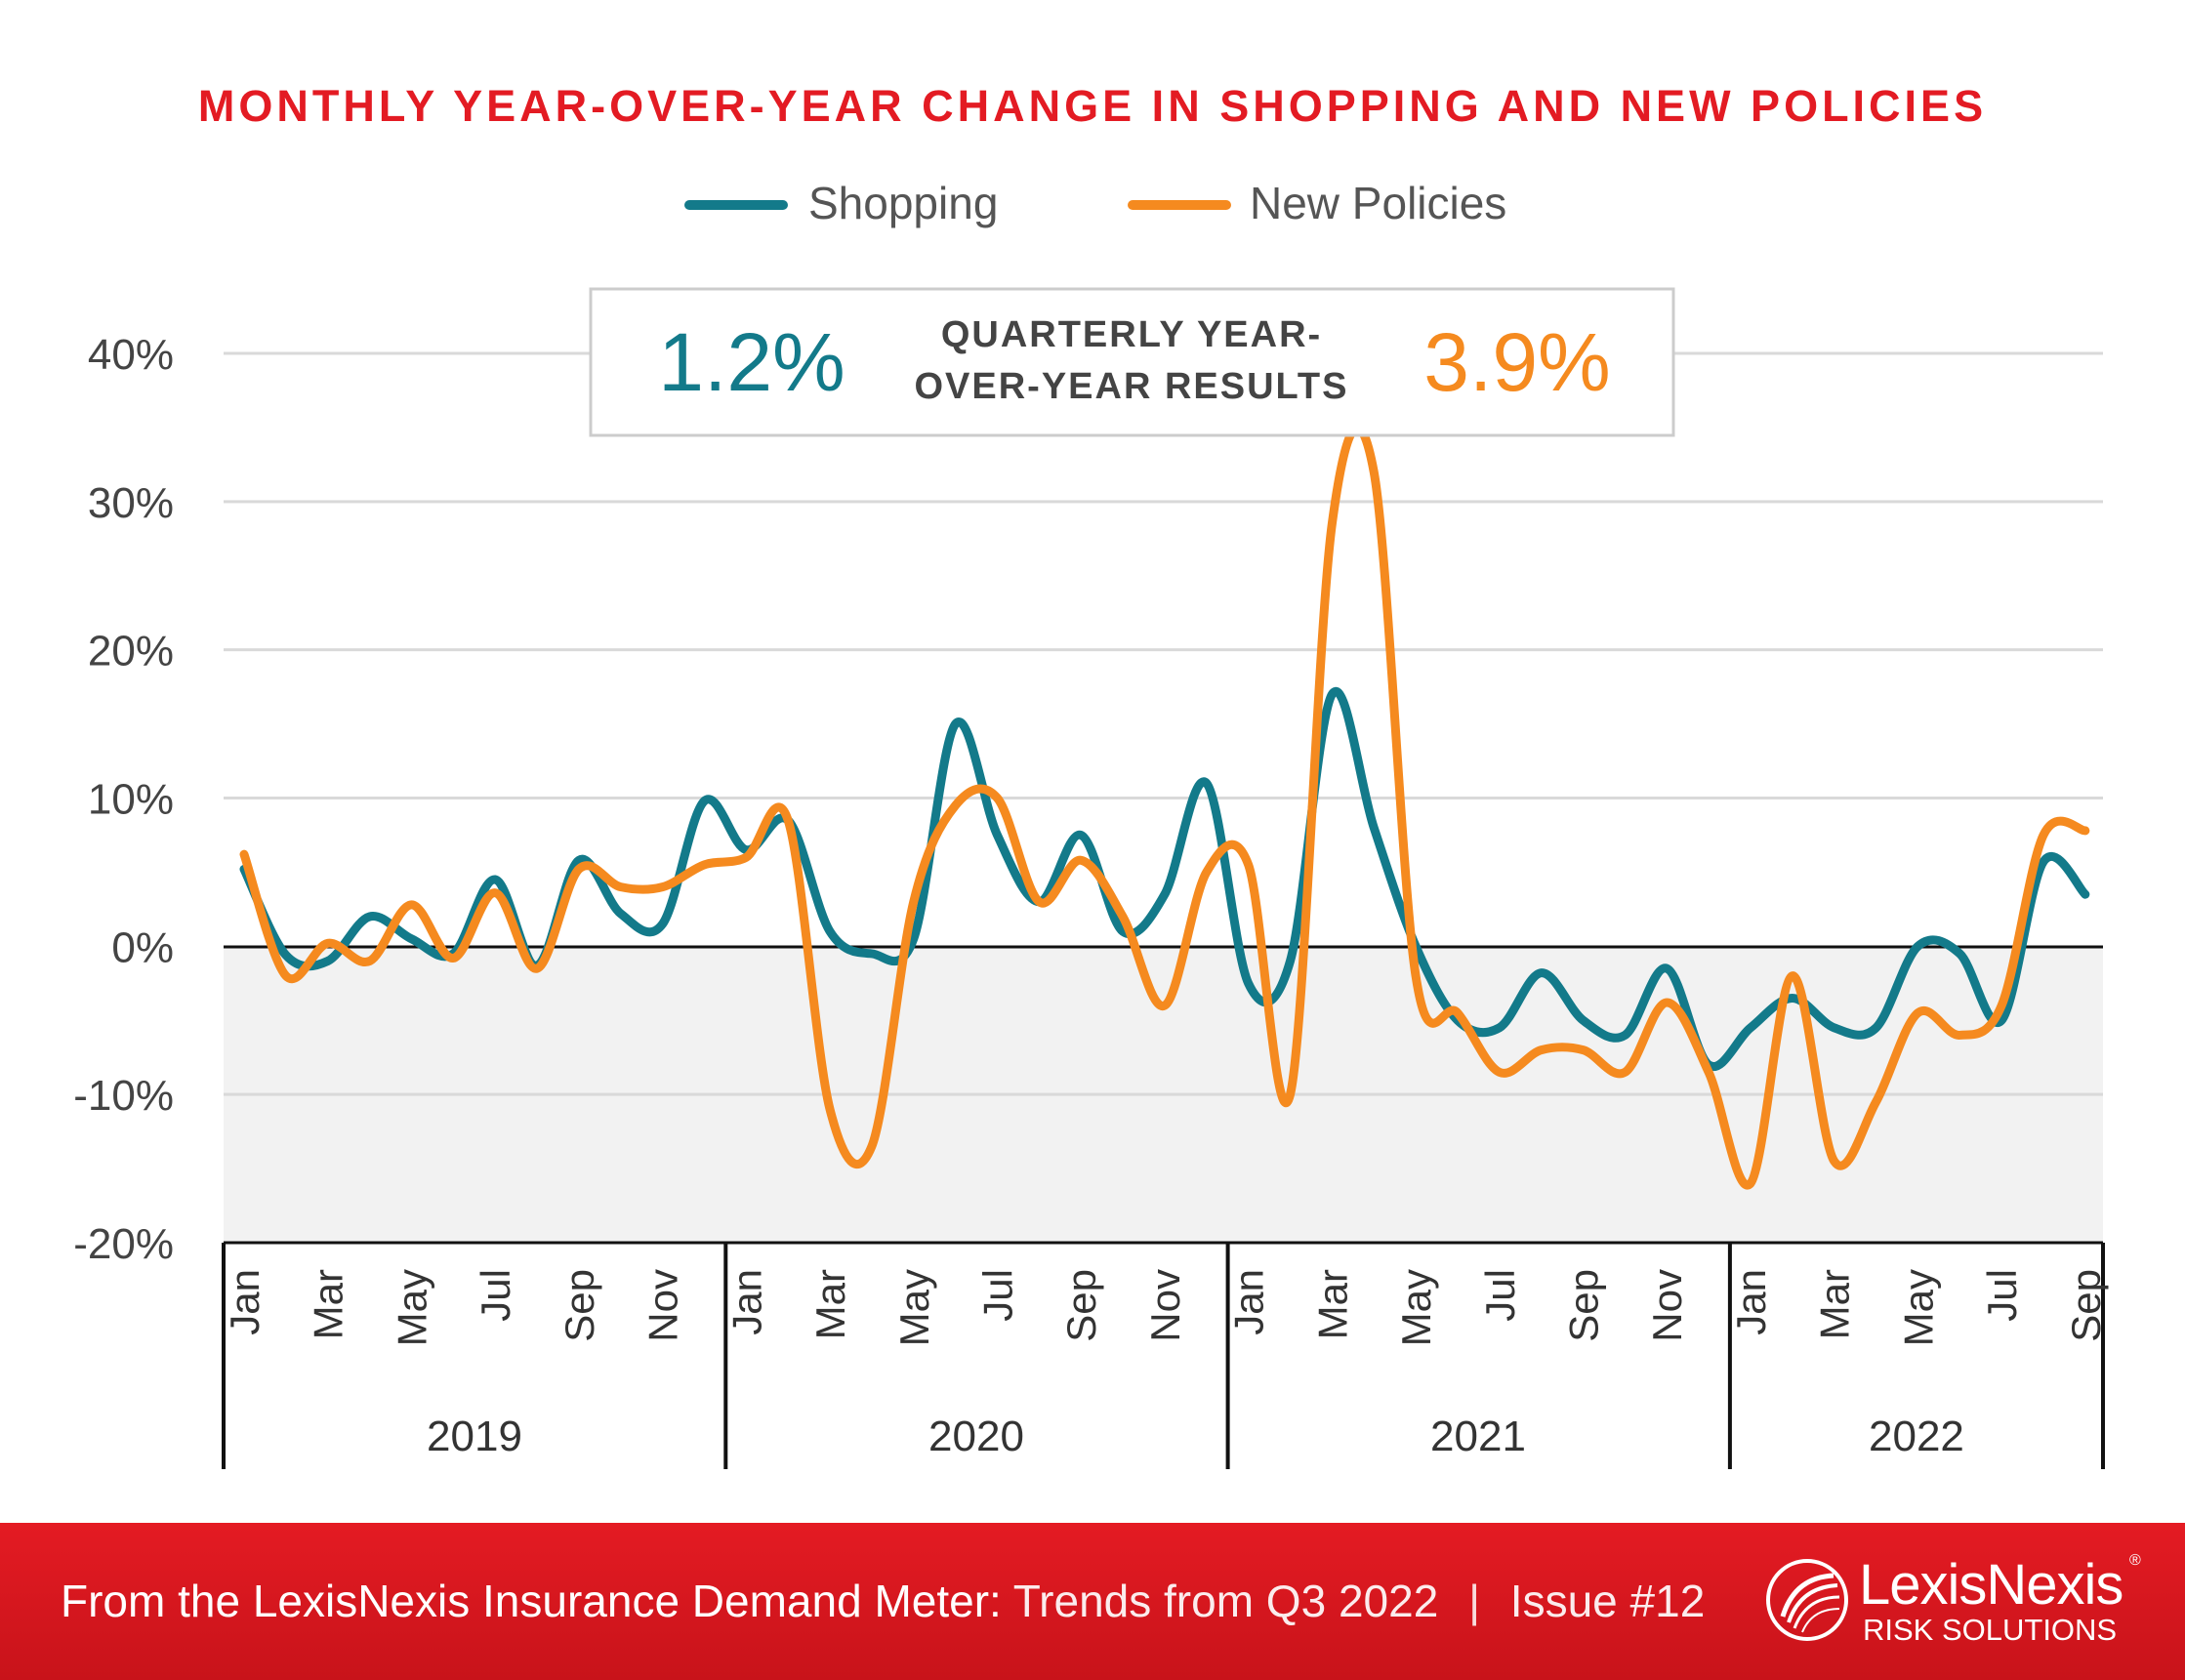 This screenshot has width=2185, height=1680. I want to click on year-label: 2019, so click(474, 1436).